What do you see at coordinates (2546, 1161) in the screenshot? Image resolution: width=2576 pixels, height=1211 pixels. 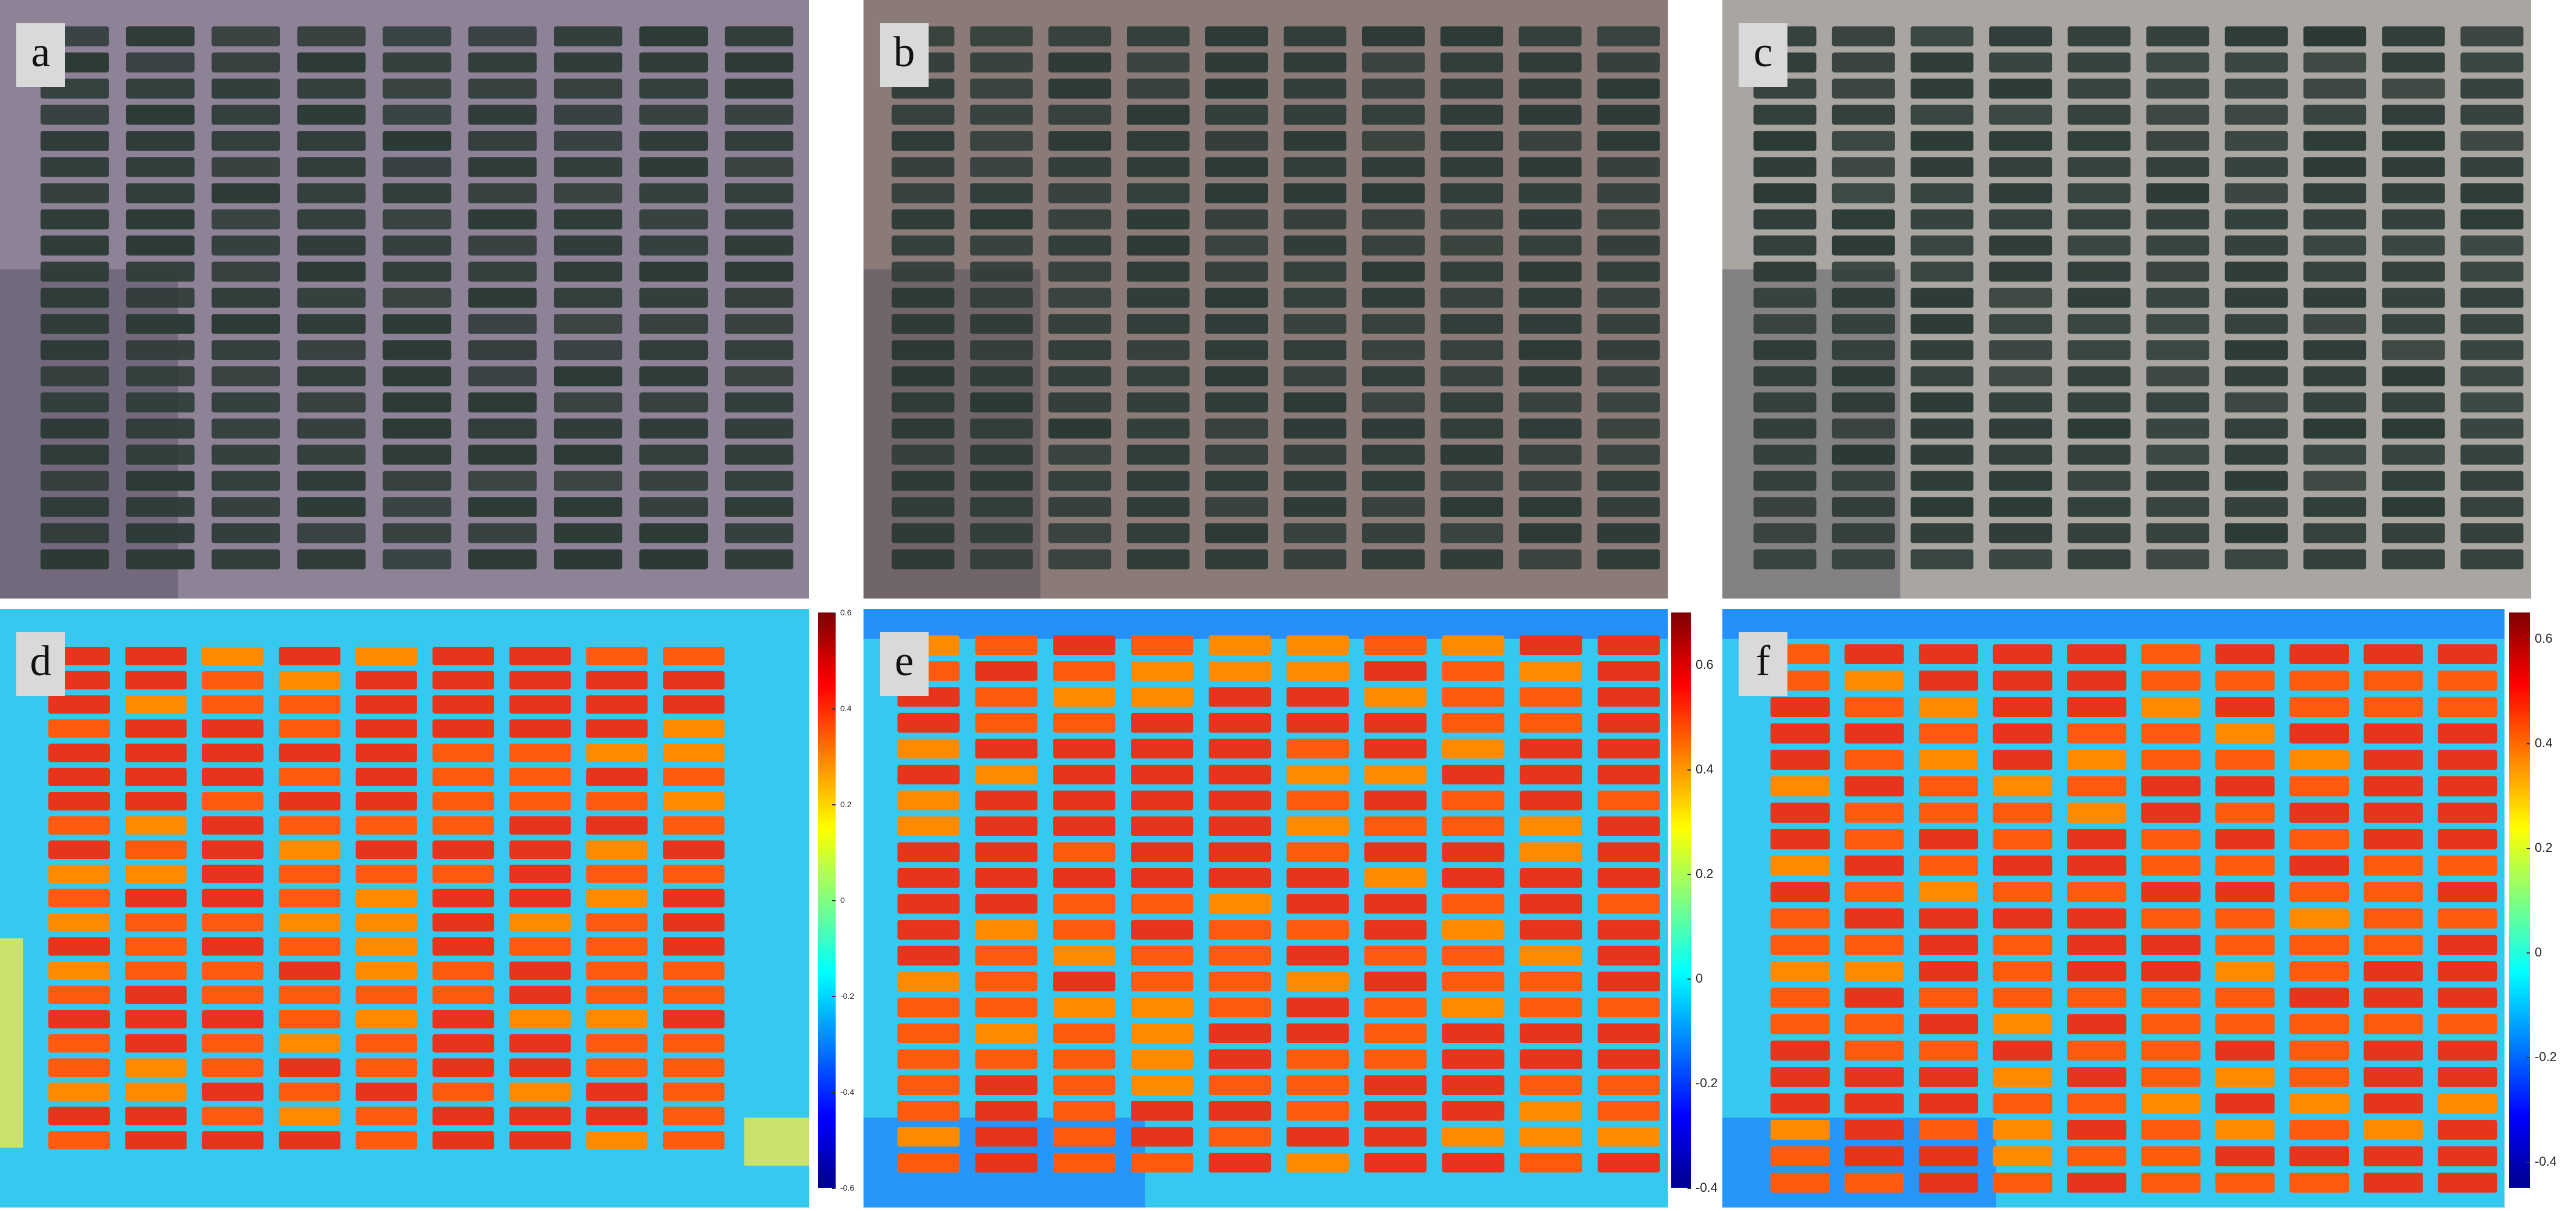 I see `colorbar-tick-label: -0.4` at bounding box center [2546, 1161].